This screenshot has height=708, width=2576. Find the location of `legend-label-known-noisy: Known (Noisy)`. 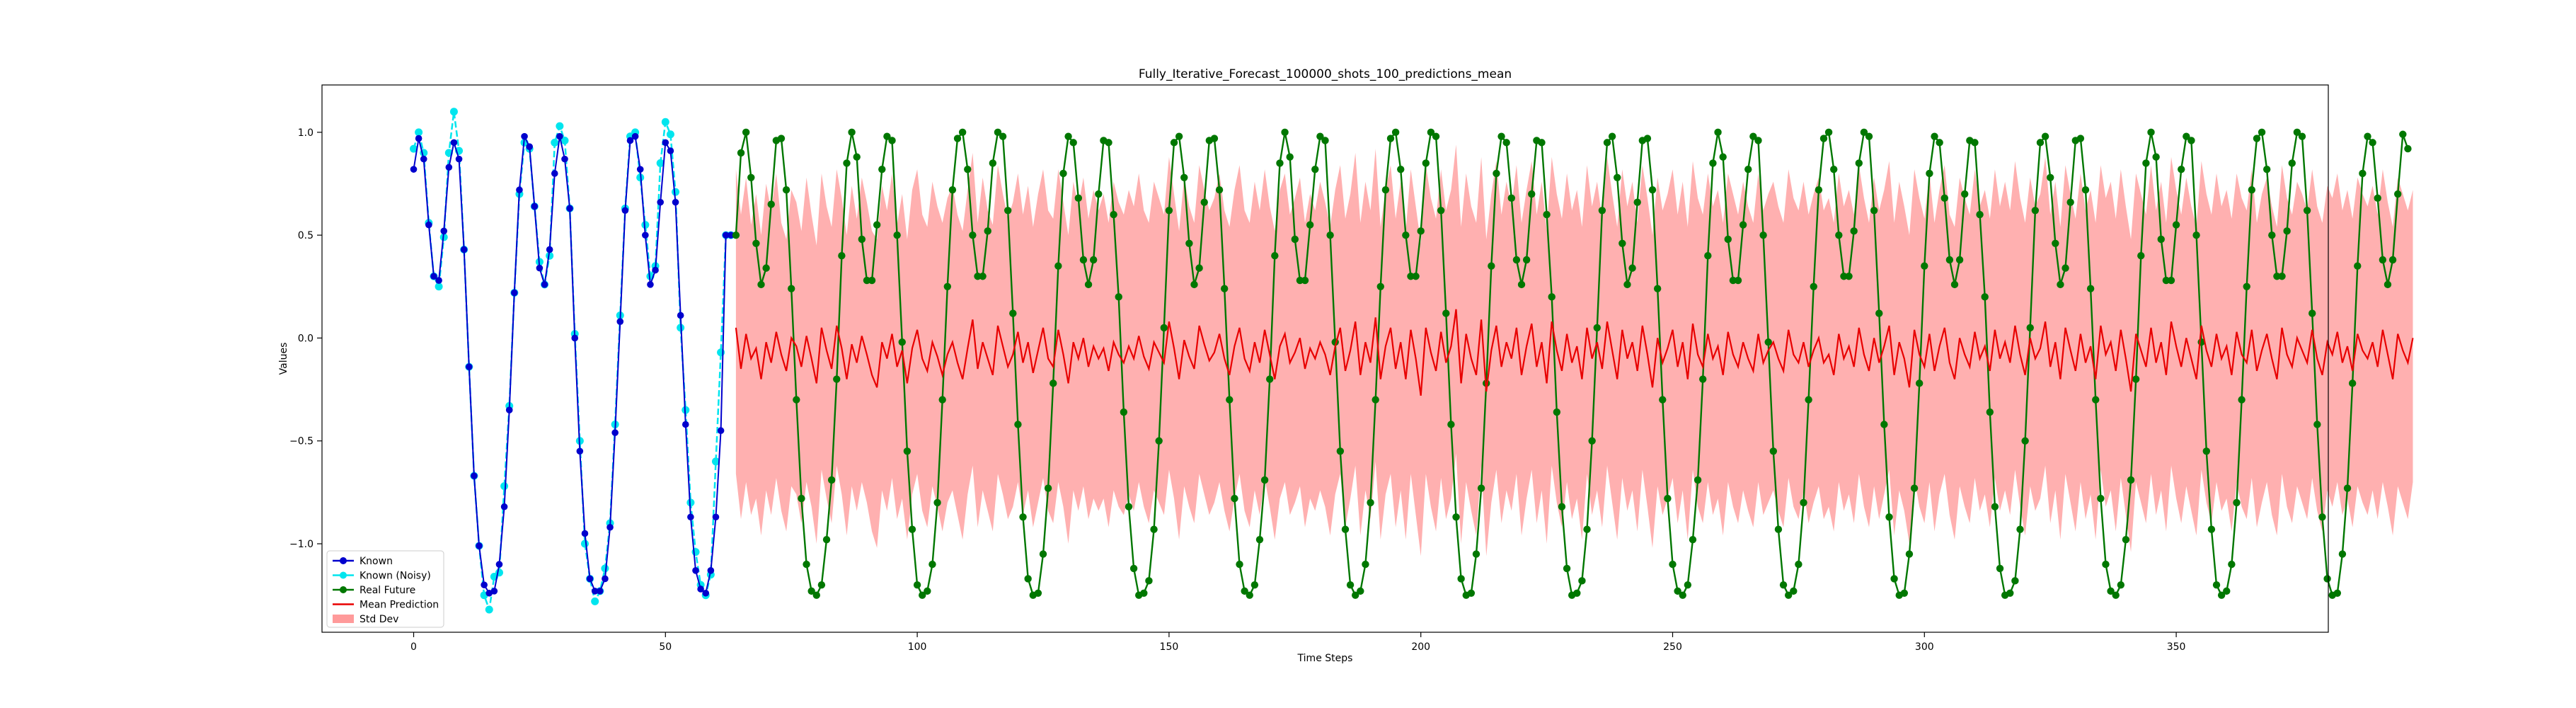

legend-label-known-noisy: Known (Noisy) is located at coordinates (396, 576).